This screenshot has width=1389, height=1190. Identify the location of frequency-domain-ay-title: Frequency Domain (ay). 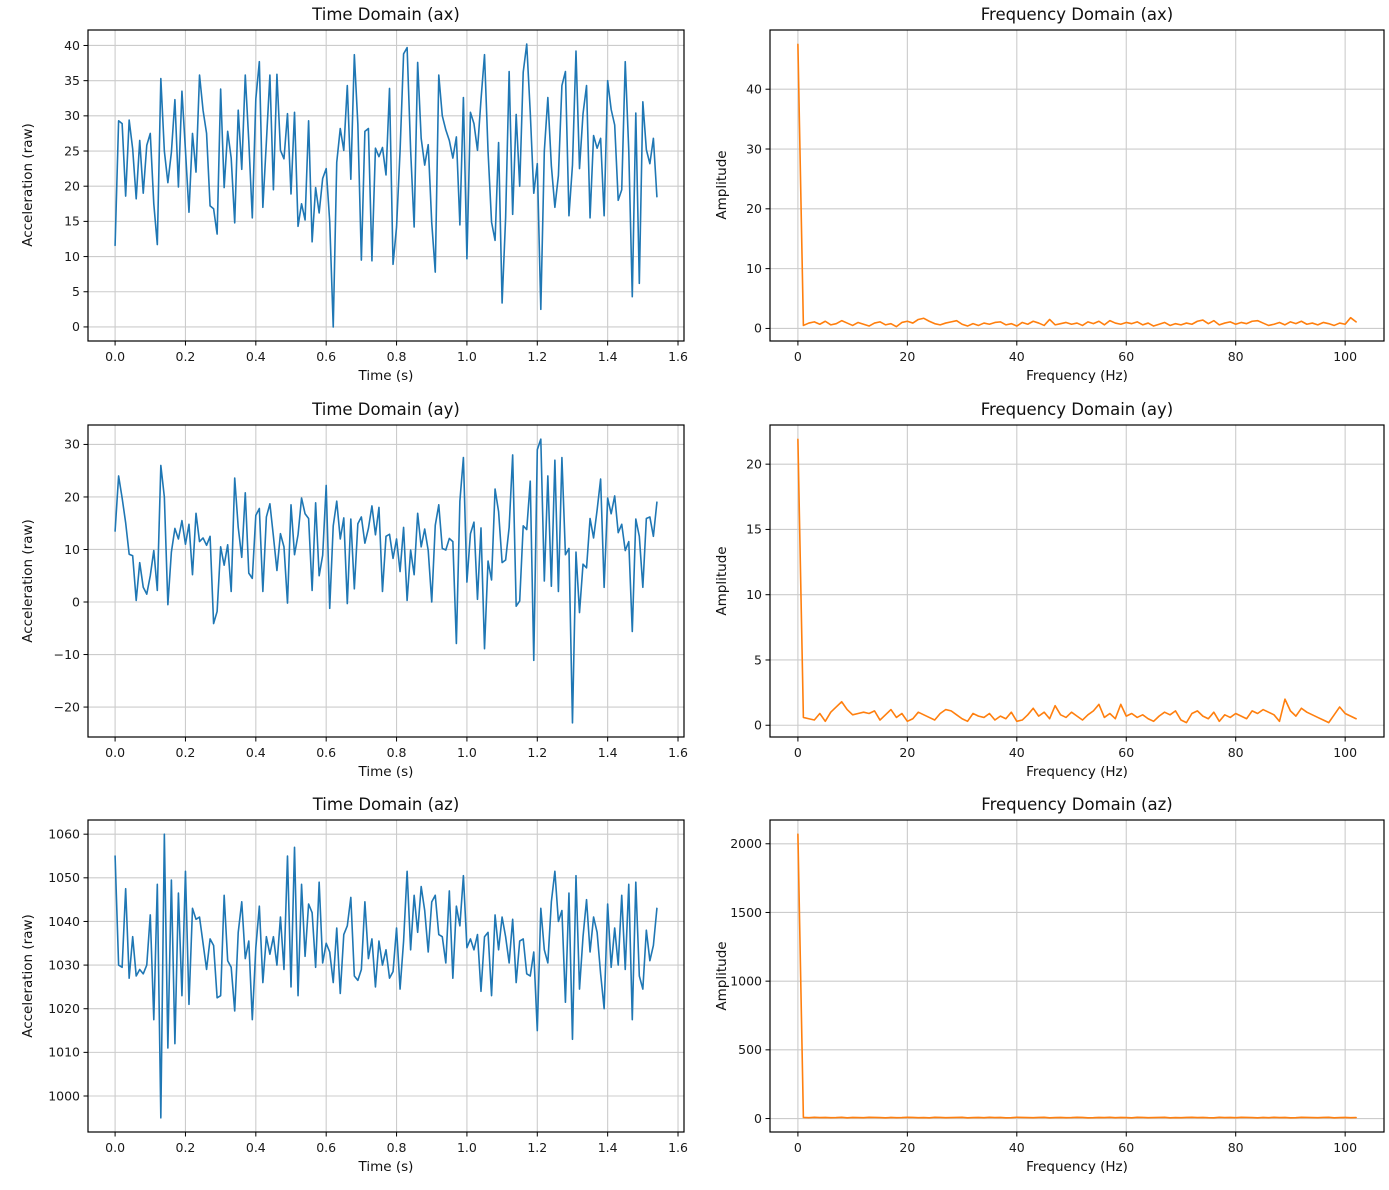
(1077, 409).